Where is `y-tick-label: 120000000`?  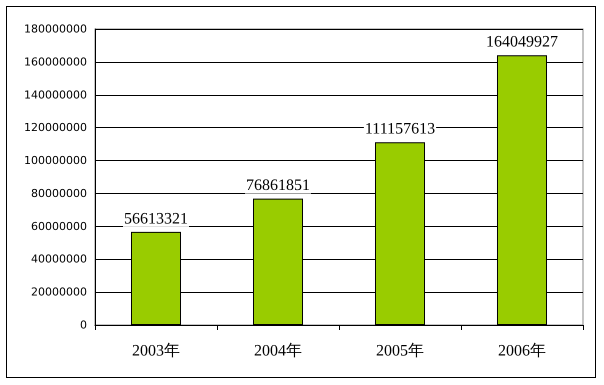
y-tick-label: 120000000 is located at coordinates (55, 127).